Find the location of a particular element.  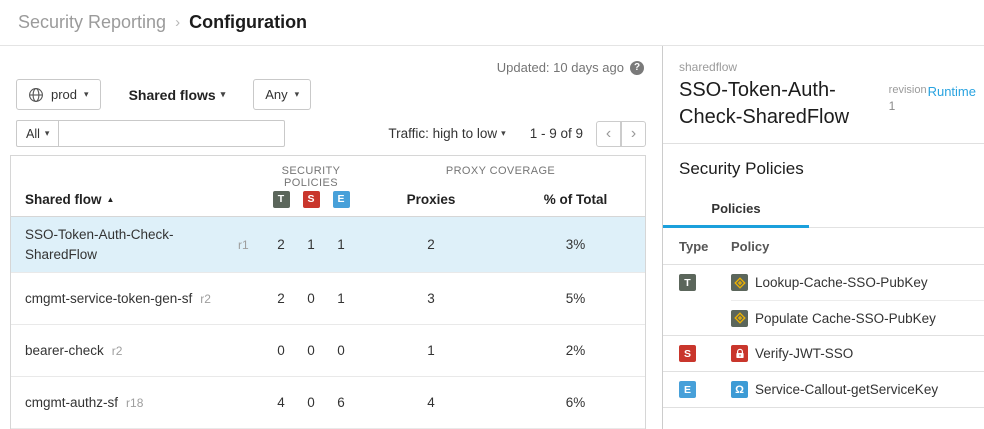

pct-of-total: 3% is located at coordinates (575, 245).